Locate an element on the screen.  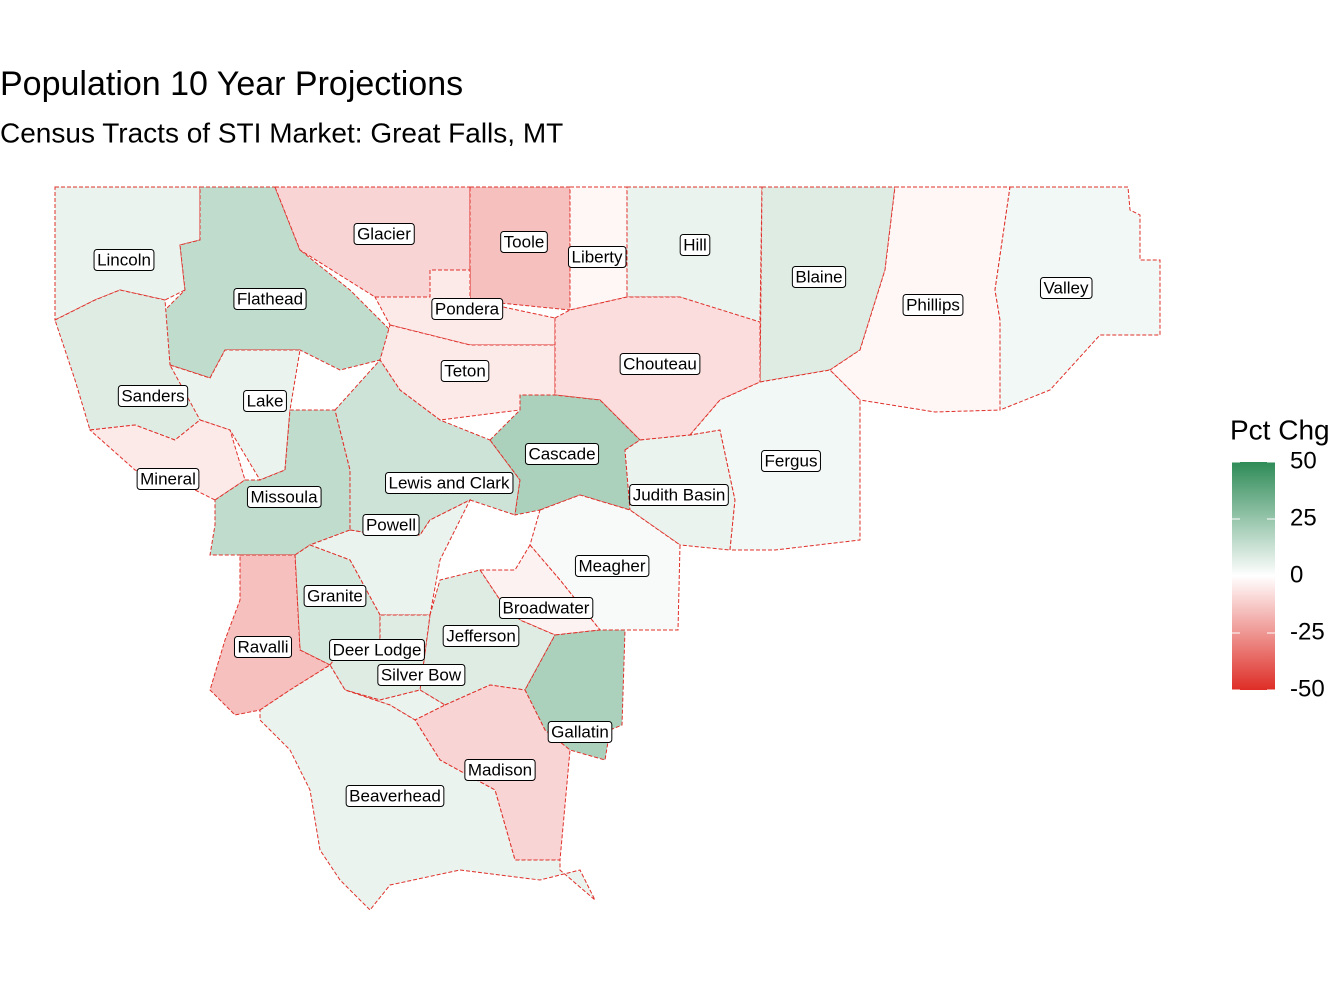
county-label: Madison is located at coordinates (500, 769).